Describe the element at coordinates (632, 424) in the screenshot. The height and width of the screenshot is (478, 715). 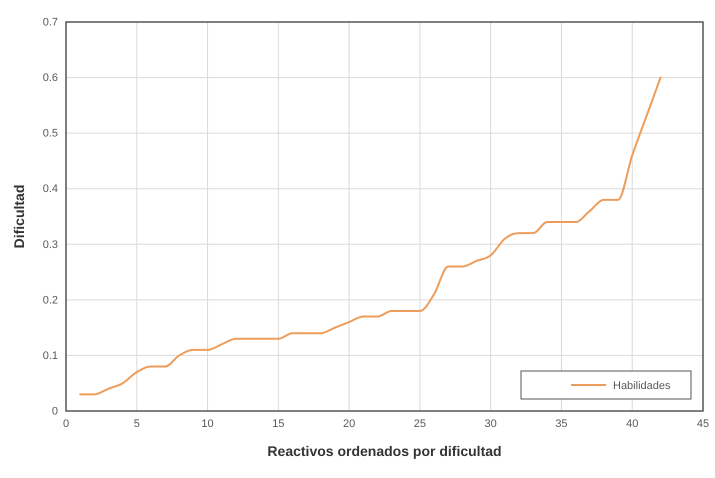
I see `x-tick-label: 40` at that location.